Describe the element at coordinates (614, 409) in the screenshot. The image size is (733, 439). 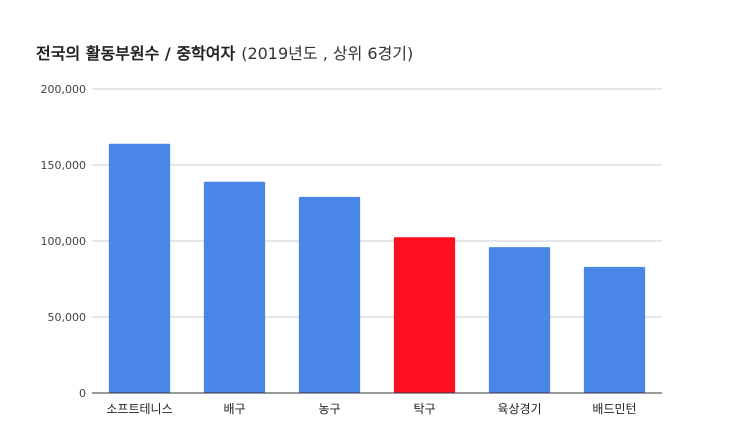
I see `x-category-label: 배드민턴` at that location.